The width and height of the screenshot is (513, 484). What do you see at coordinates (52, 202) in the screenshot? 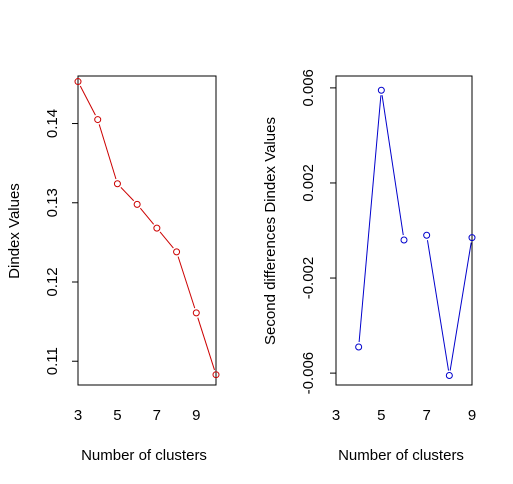
I see `y-tick-label: 0.13` at bounding box center [52, 202].